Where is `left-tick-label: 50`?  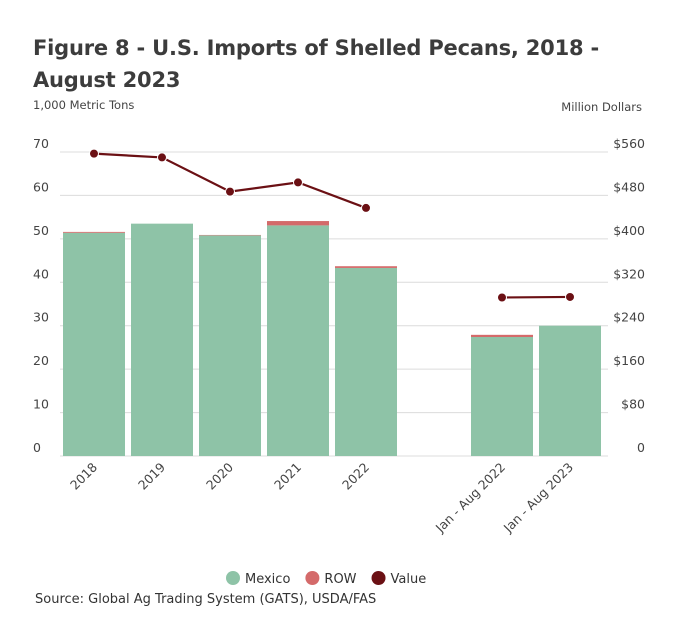 left-tick-label: 50 is located at coordinates (41, 230).